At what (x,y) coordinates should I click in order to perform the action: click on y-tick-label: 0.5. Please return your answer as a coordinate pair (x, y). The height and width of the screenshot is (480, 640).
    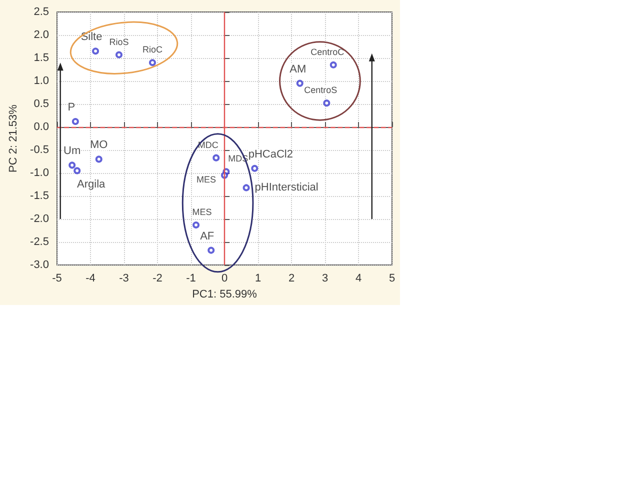
    Looking at the image, I should click on (41, 104).